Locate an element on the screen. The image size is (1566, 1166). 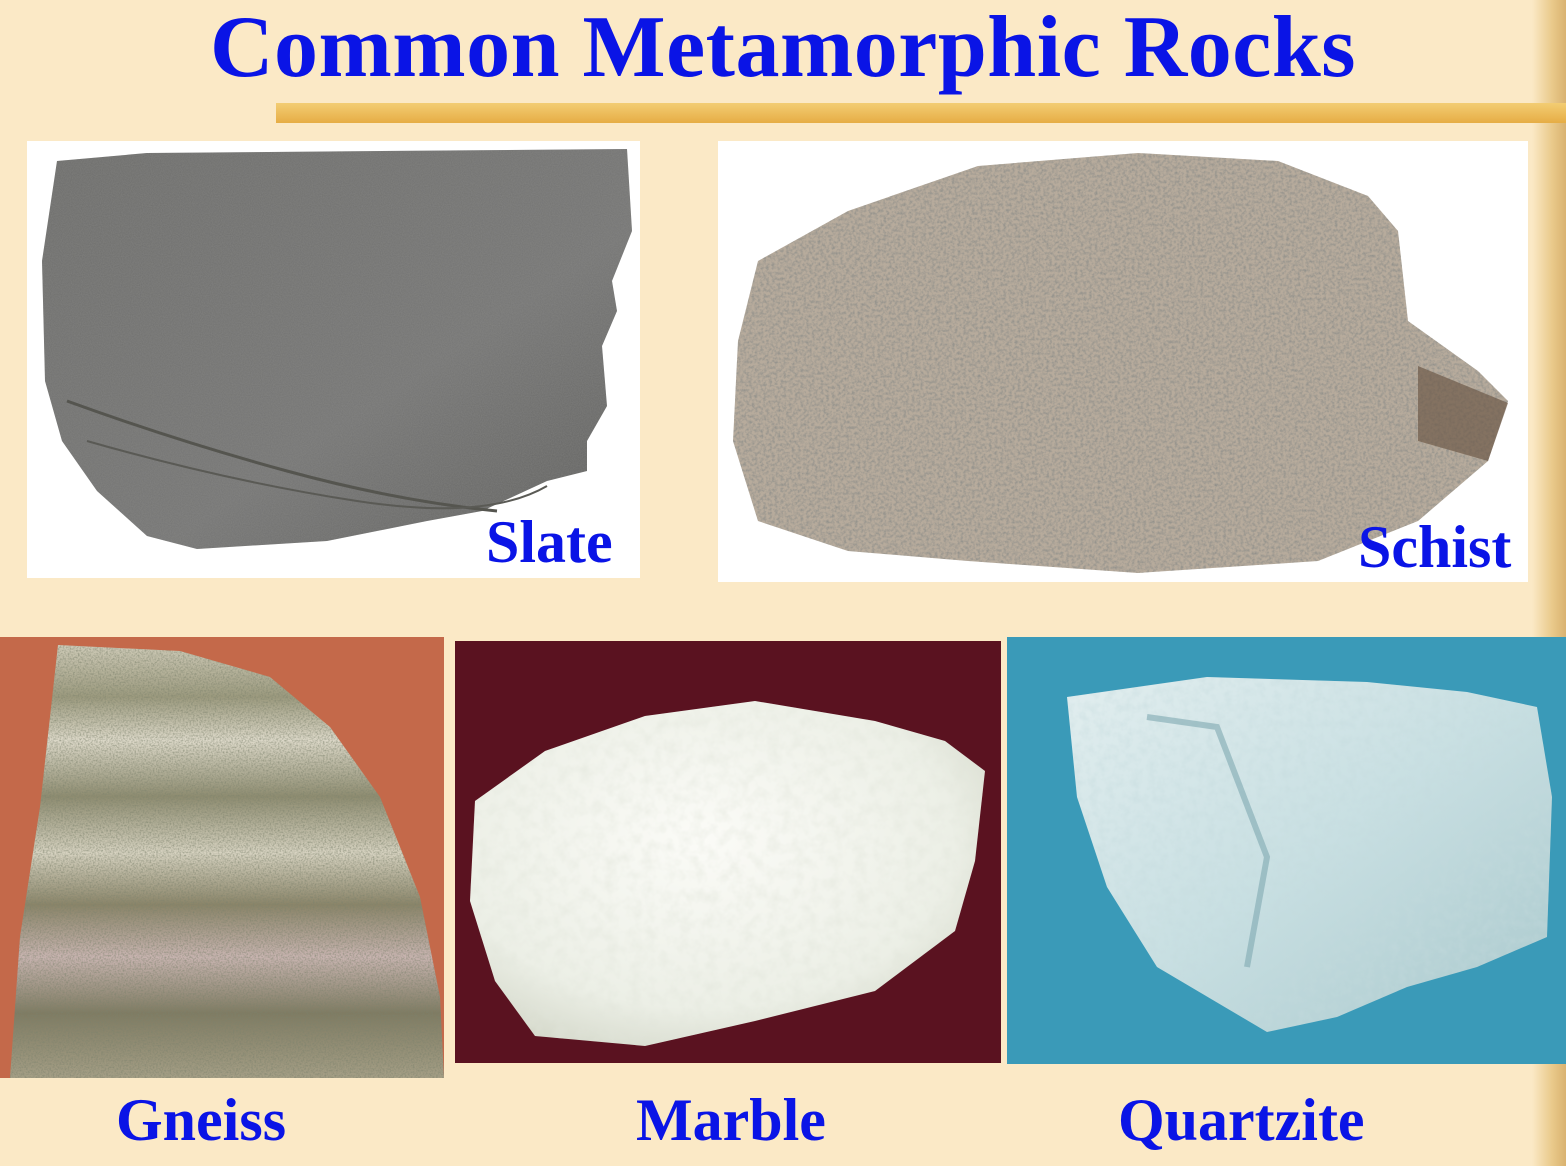
rock-label-marble: Marble is located at coordinates (731, 1120).